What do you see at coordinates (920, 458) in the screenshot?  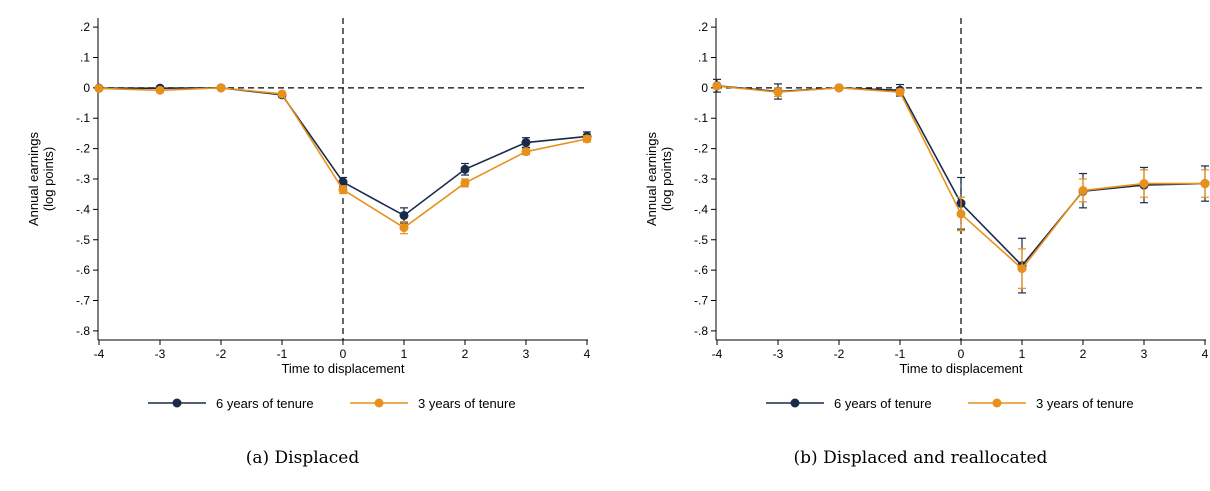 I see `caption-displaced-reallocated: (b) Displaced and reallocated` at bounding box center [920, 458].